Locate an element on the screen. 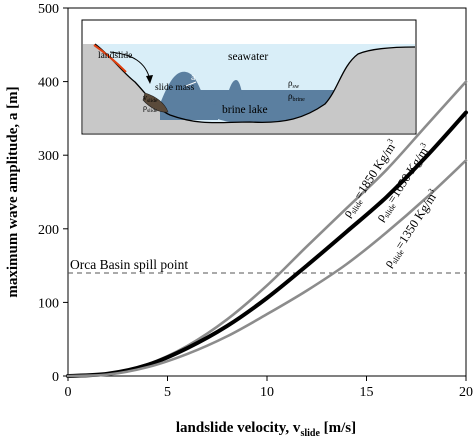 This screenshot has width=474, height=441. inset-slide-label: slide mass is located at coordinates (175, 88).